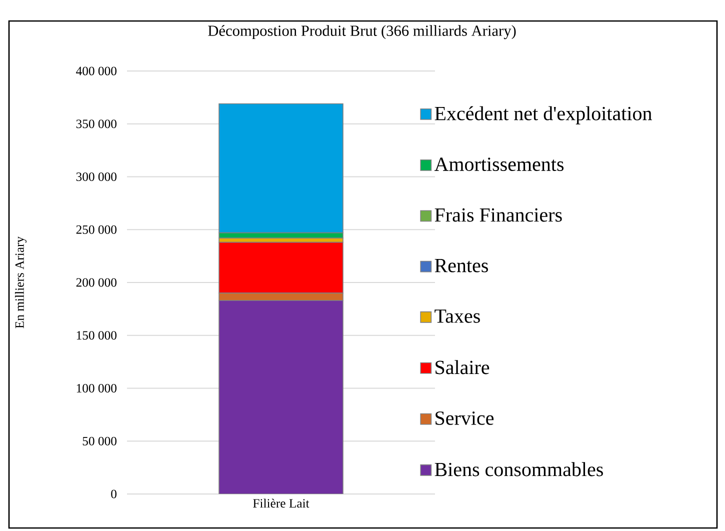  I want to click on legend-label: Amortissements, so click(499, 165).